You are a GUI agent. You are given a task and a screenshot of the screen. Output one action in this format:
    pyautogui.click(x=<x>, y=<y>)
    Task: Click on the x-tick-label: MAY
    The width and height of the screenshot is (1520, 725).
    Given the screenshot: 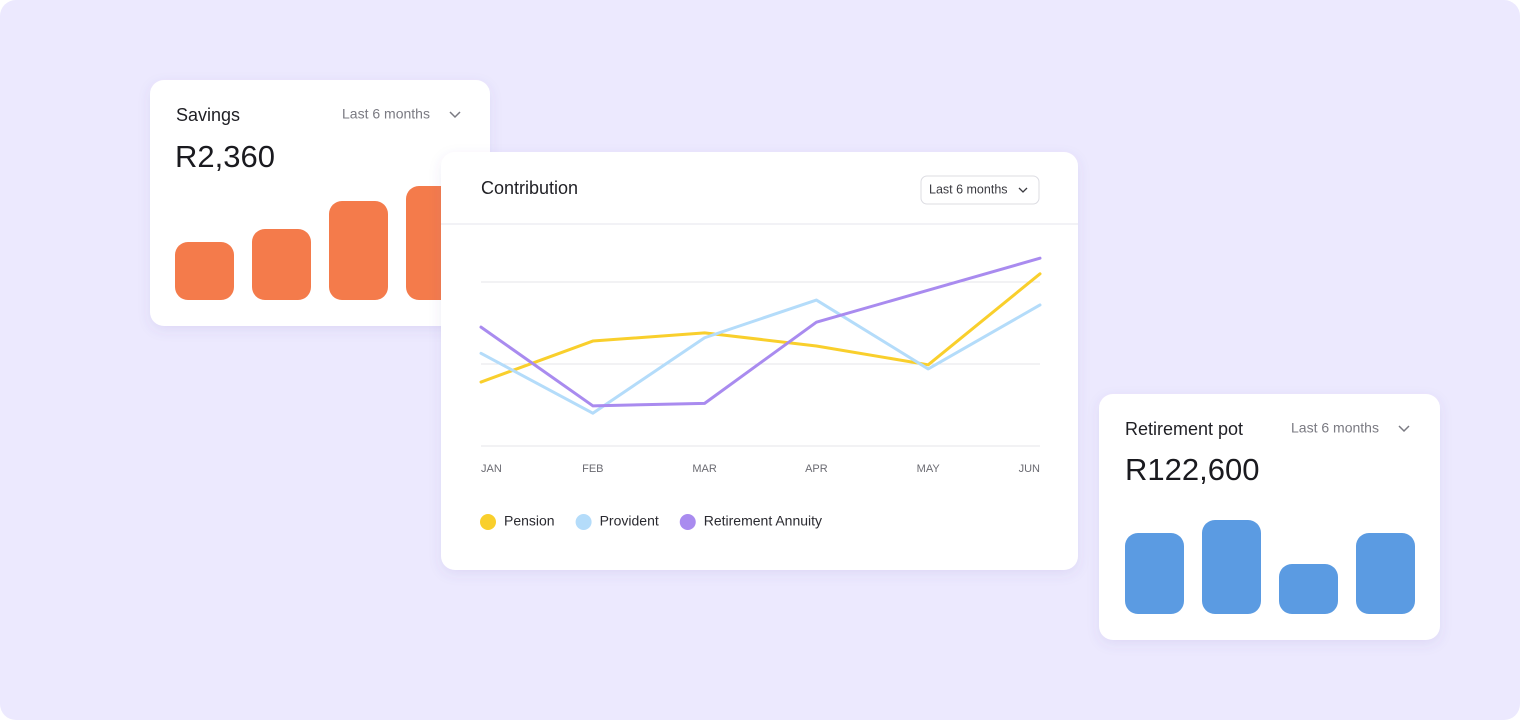 What is the action you would take?
    pyautogui.click(x=929, y=469)
    